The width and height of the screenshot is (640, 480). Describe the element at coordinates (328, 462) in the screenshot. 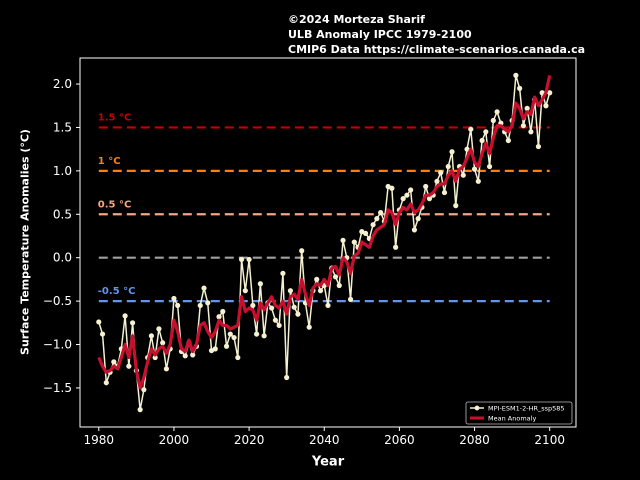

I see `x-axis-label: Year` at that location.